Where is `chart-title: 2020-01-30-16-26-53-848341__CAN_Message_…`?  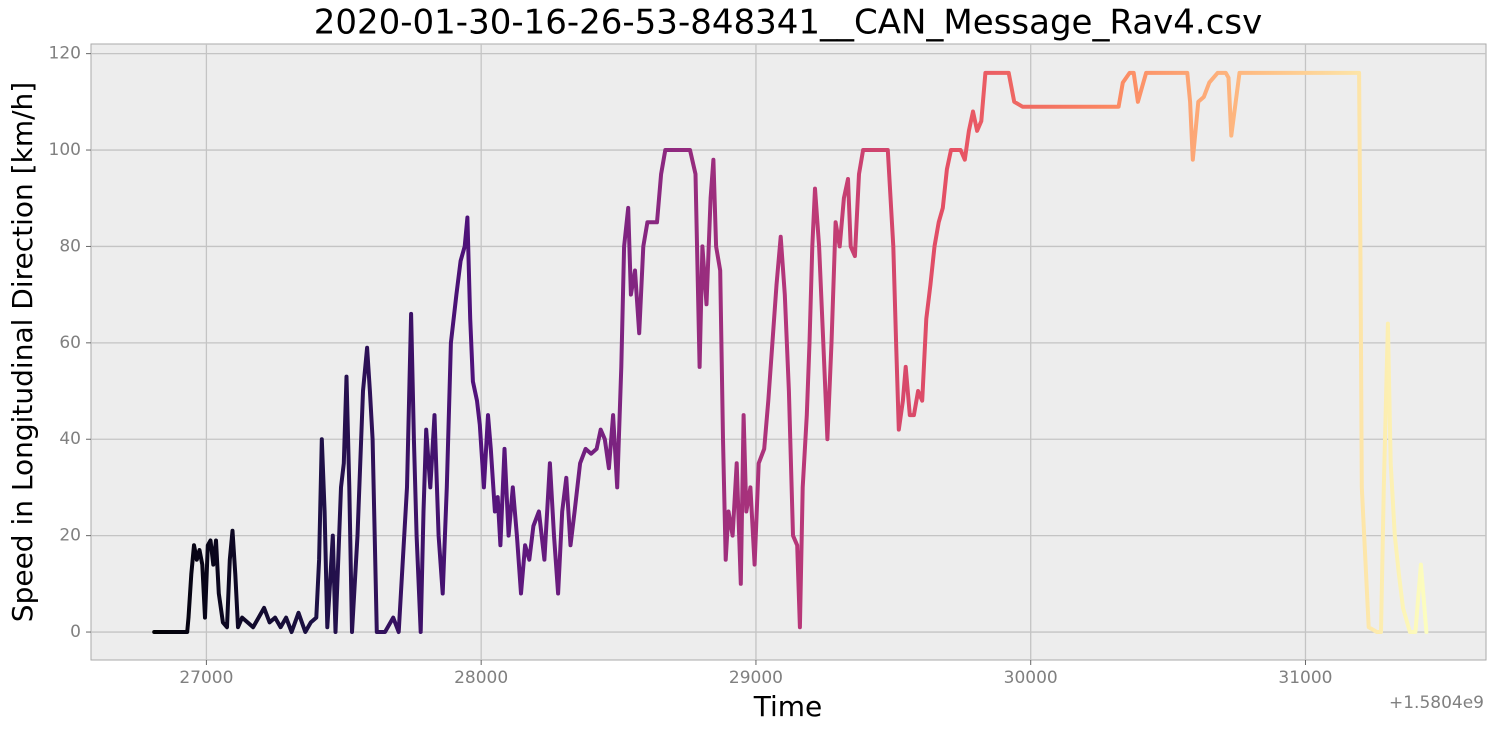 chart-title: 2020-01-30-16-26-53-848341__CAN_Message_… is located at coordinates (788, 23).